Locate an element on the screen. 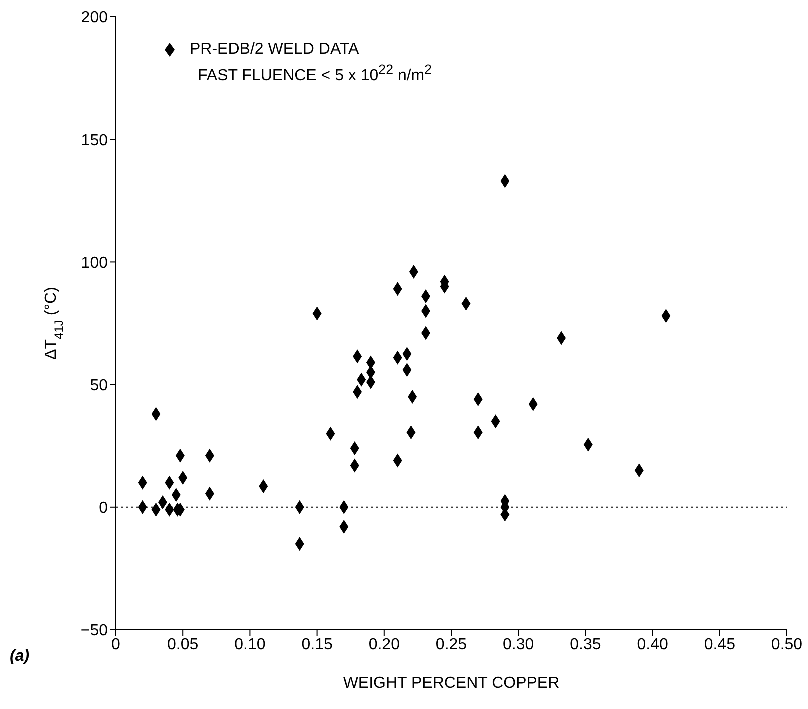 The width and height of the screenshot is (808, 709). y-tick-label: 200 is located at coordinates (94, 18).